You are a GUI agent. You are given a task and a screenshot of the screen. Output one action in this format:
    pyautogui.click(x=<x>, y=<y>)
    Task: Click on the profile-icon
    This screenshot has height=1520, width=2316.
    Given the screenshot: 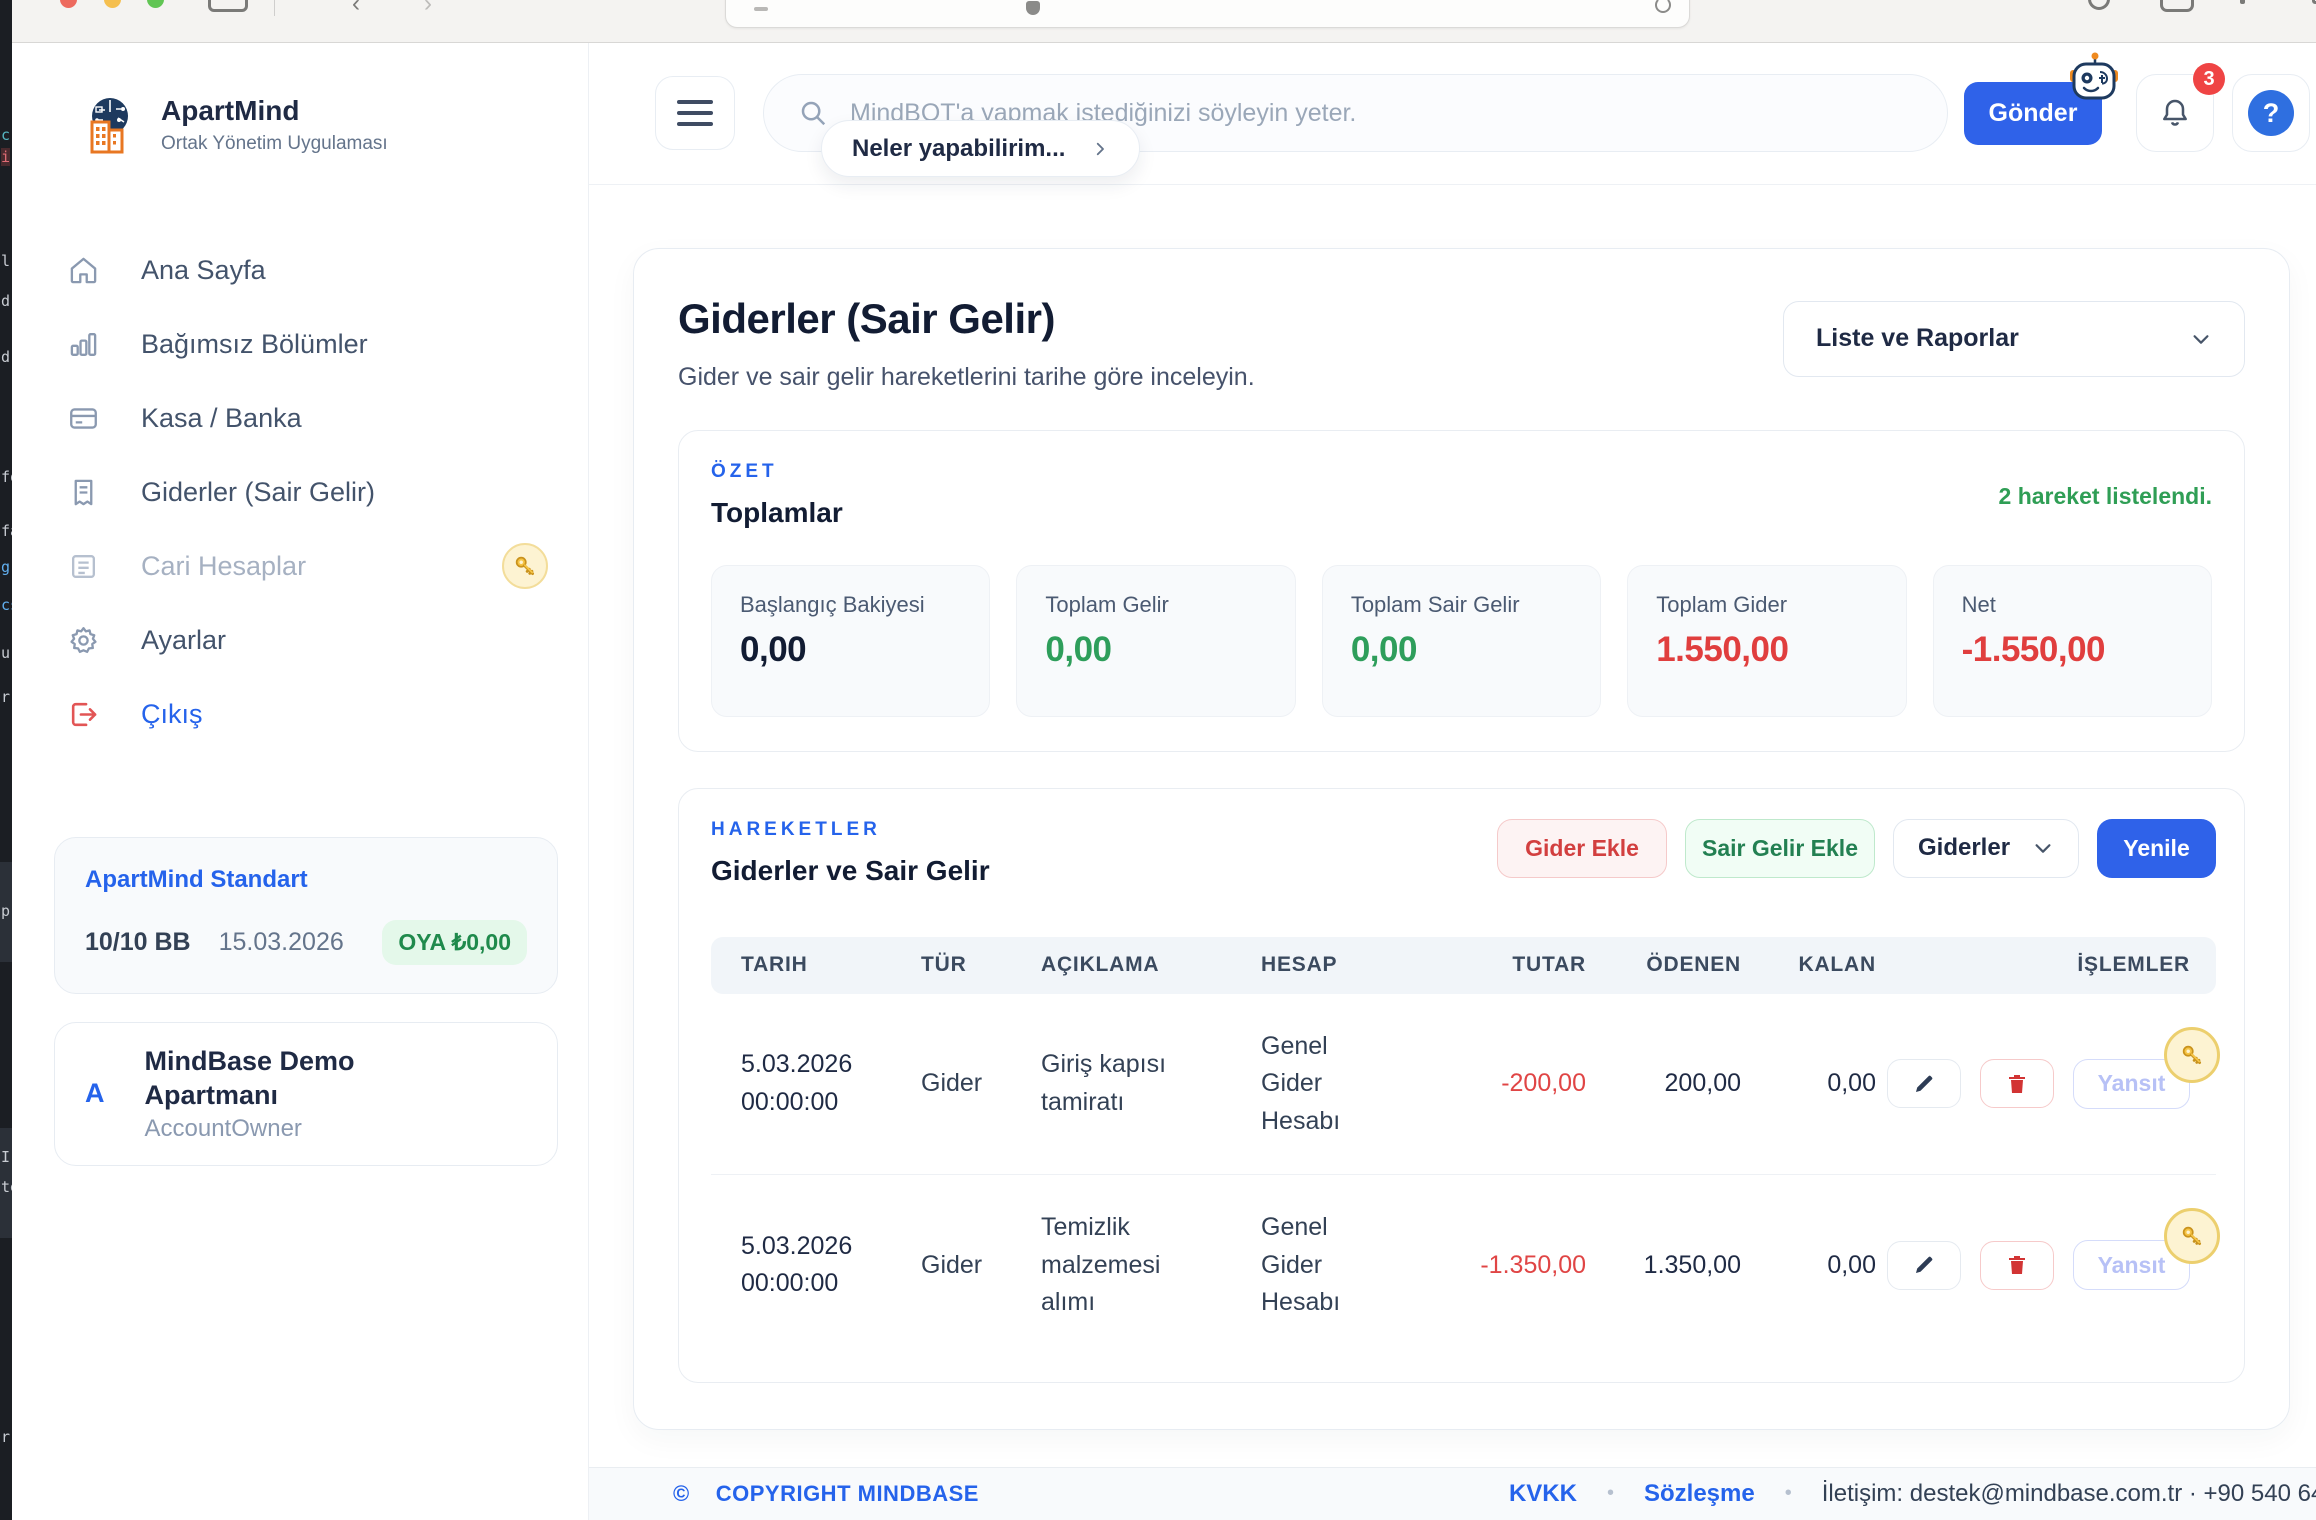 What is the action you would take?
    pyautogui.click(x=2099, y=5)
    